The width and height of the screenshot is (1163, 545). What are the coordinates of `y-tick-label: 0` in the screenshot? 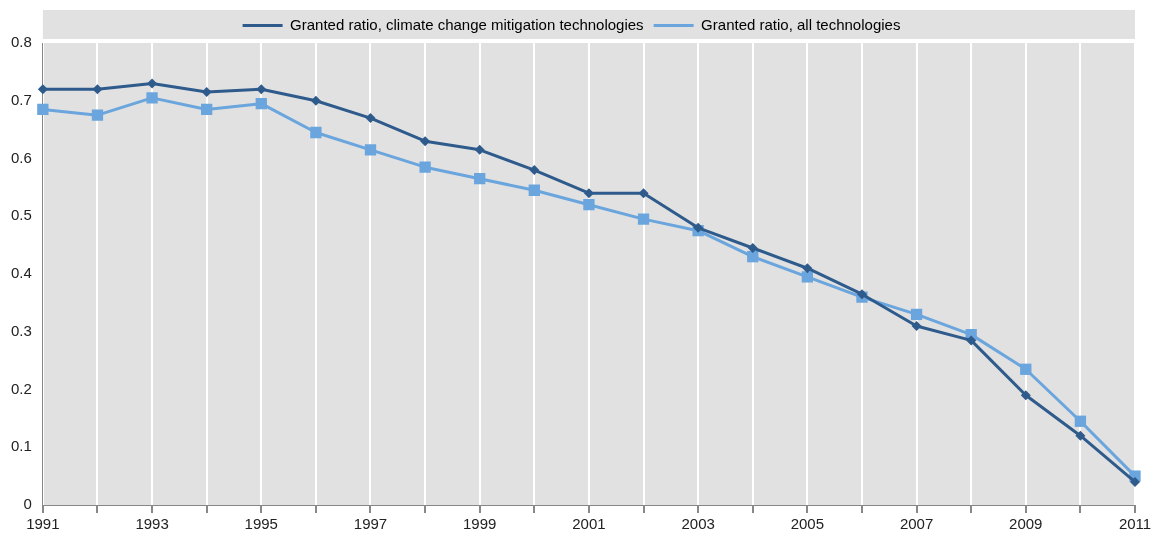 It's located at (27, 504).